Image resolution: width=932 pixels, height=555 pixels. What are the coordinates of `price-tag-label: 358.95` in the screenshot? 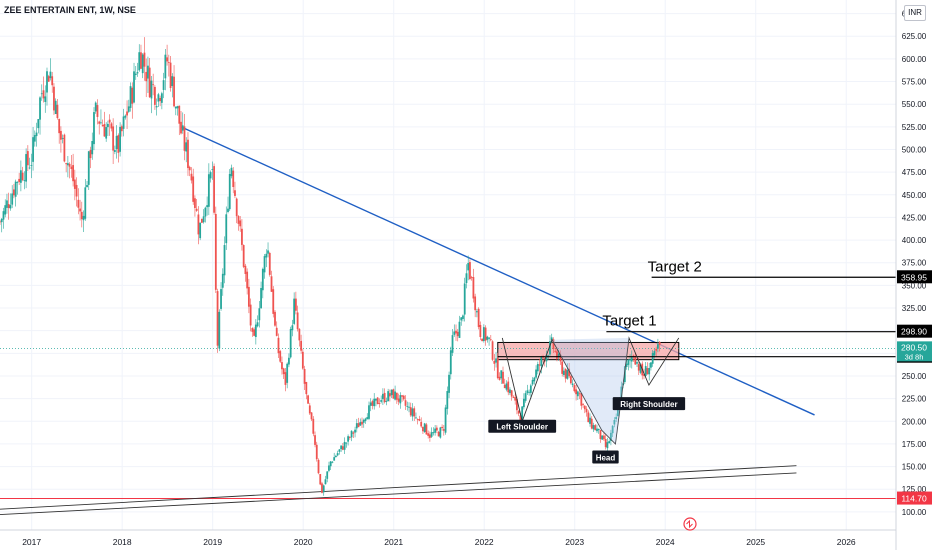 It's located at (914, 277).